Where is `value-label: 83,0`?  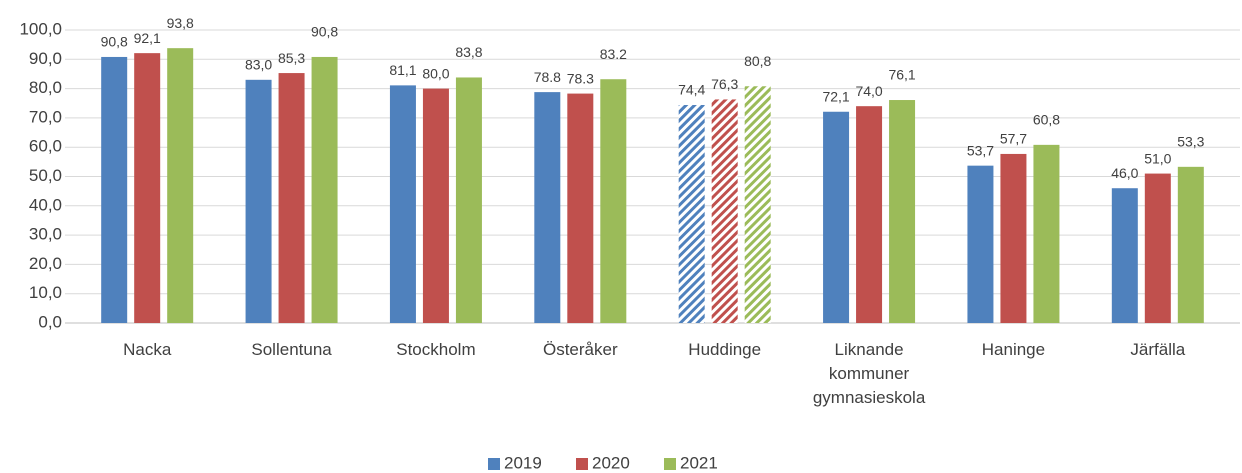
value-label: 83,0 is located at coordinates (258, 65).